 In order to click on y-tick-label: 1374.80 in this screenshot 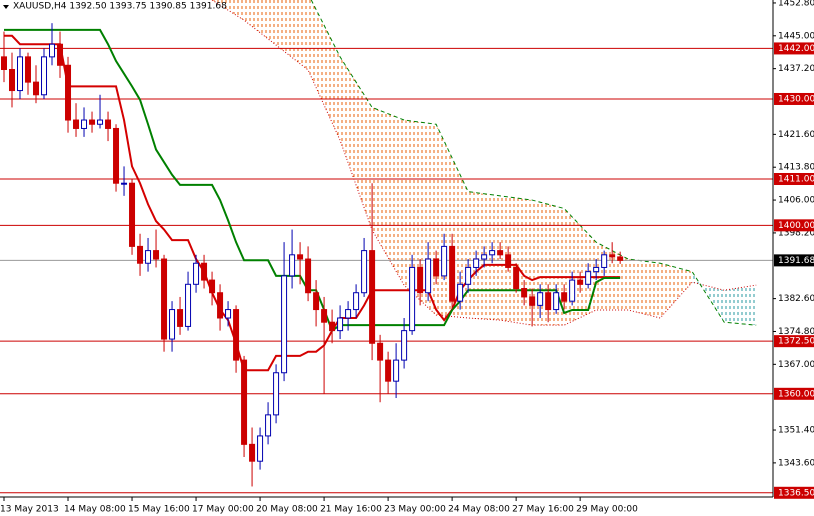, I will do `click(796, 332)`.